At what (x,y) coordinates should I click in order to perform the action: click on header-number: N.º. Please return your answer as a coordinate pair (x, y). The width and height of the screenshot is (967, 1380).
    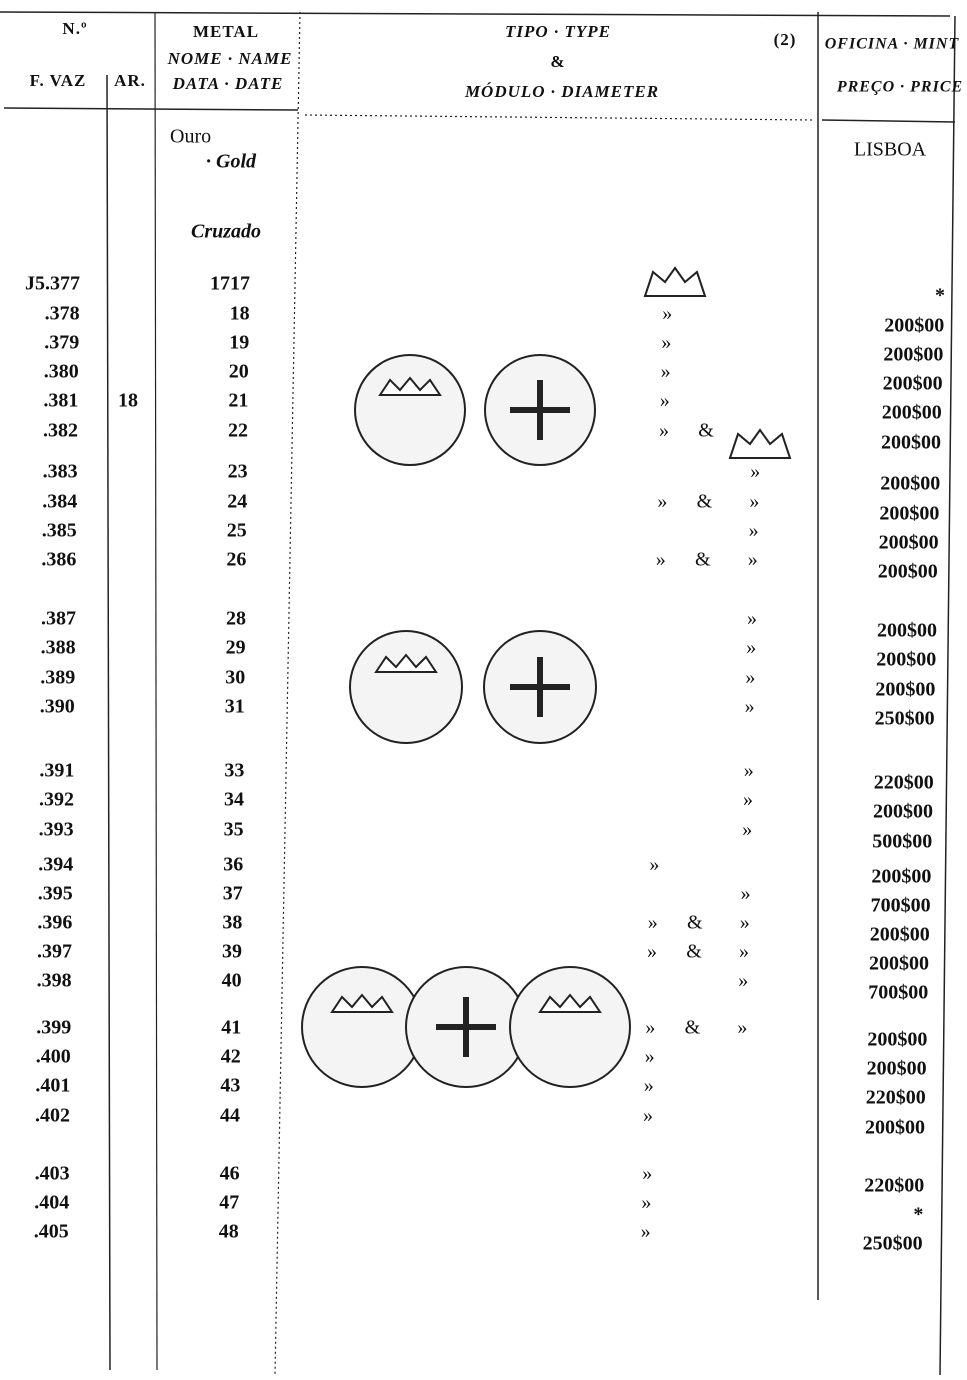
    Looking at the image, I should click on (74, 28).